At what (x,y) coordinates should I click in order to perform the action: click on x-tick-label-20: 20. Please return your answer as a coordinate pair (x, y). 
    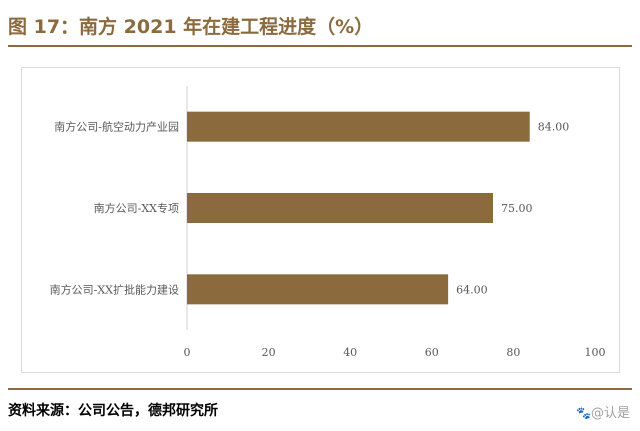
    Looking at the image, I should click on (269, 352).